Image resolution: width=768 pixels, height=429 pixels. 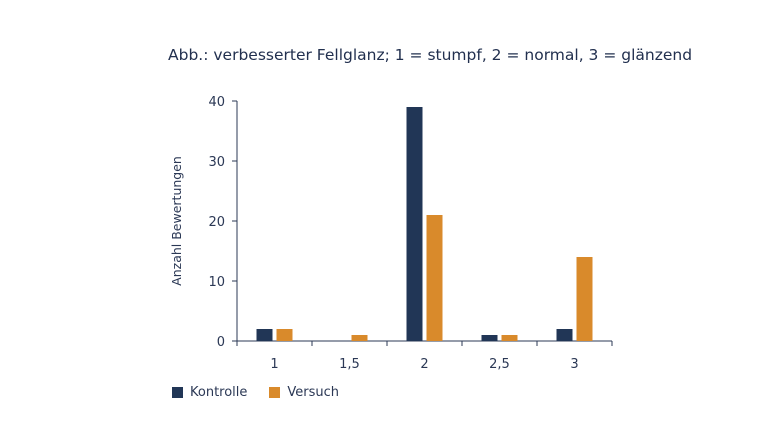 I want to click on y-axis-title: Anzahl Bewertungen, so click(x=176, y=221).